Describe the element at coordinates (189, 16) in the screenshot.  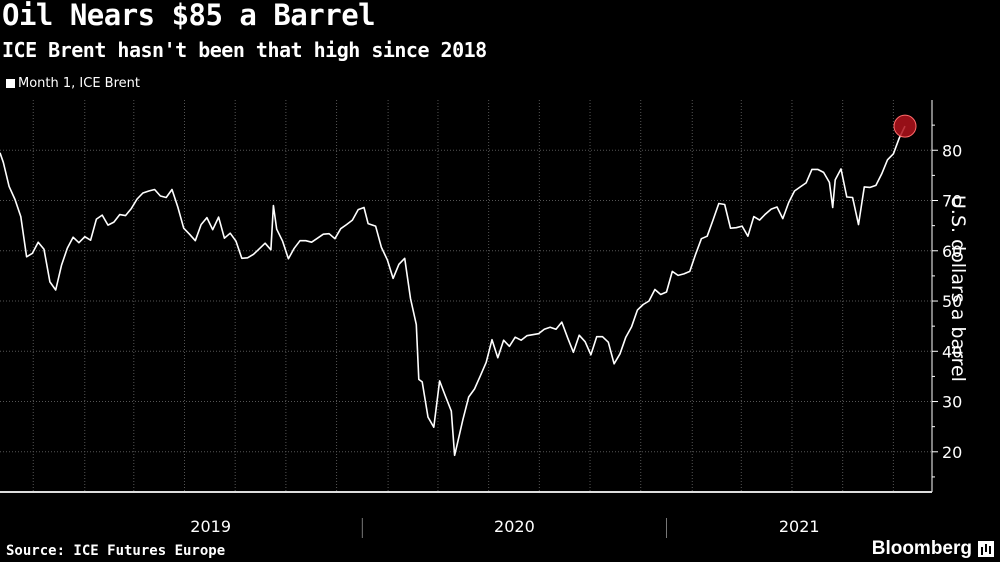
I see `chart-title: Oil Nears $85 a Barrel` at that location.